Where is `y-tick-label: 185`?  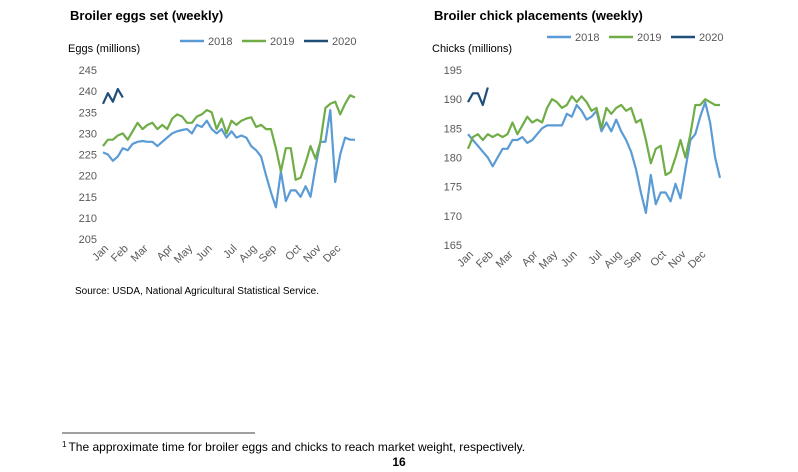
y-tick-label: 185 is located at coordinates (453, 129).